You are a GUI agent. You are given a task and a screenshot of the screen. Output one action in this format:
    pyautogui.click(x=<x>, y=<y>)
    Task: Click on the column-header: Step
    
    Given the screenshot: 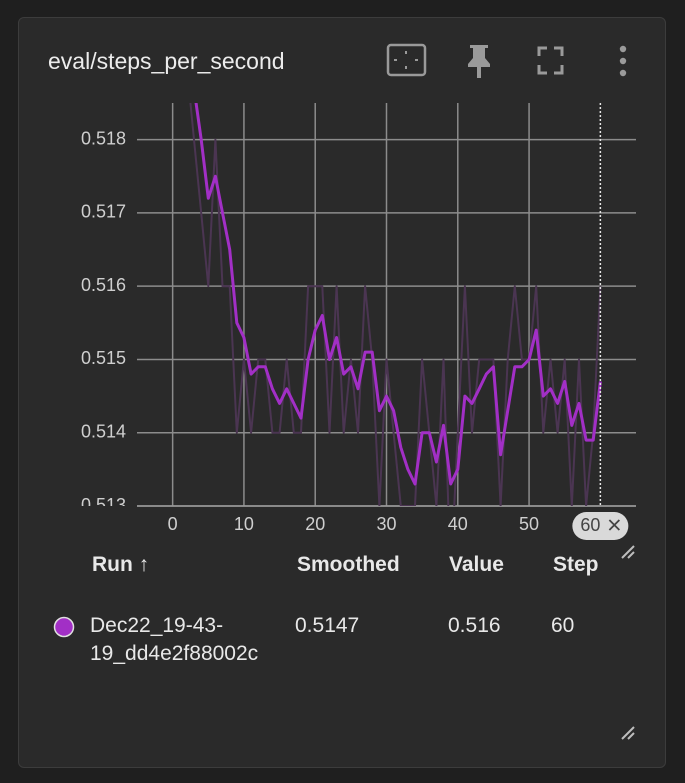 What is the action you would take?
    pyautogui.click(x=576, y=564)
    